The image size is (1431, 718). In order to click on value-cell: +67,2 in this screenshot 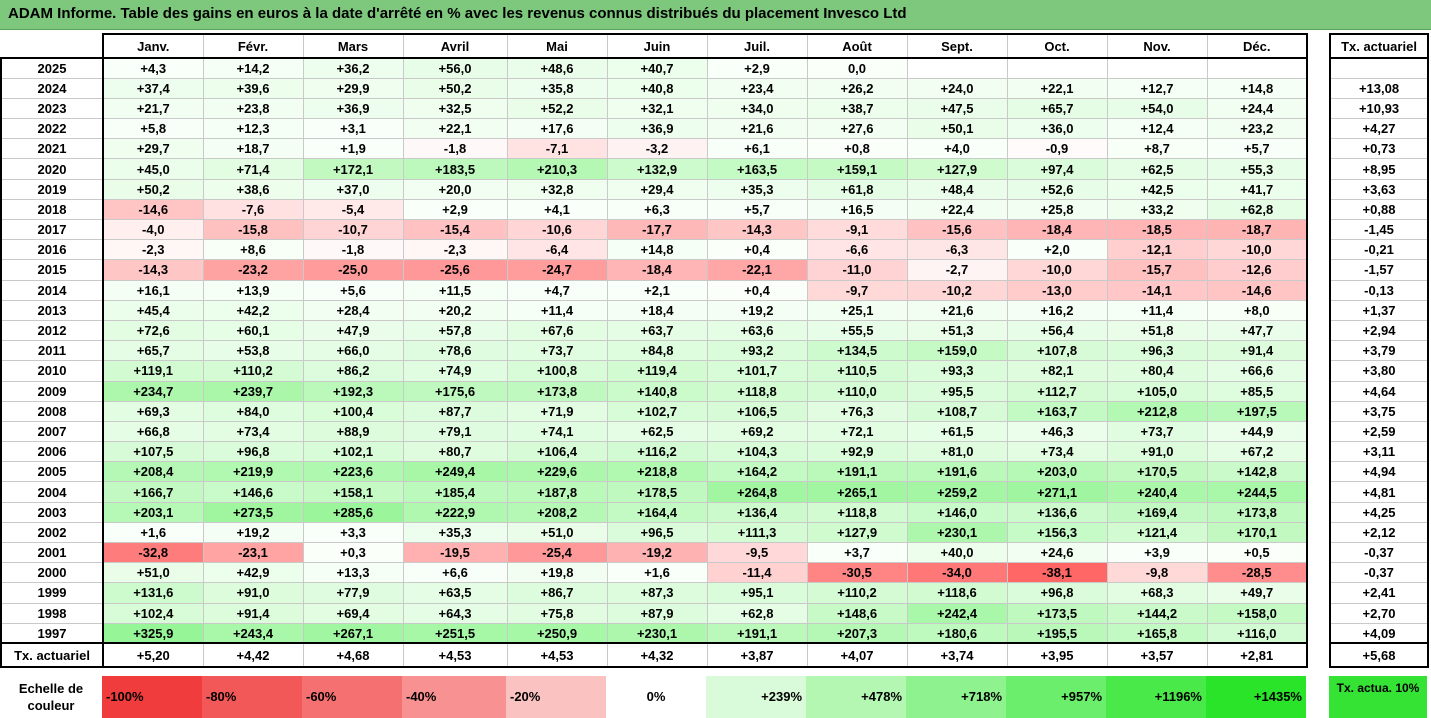, I will do `click(1257, 452)`.